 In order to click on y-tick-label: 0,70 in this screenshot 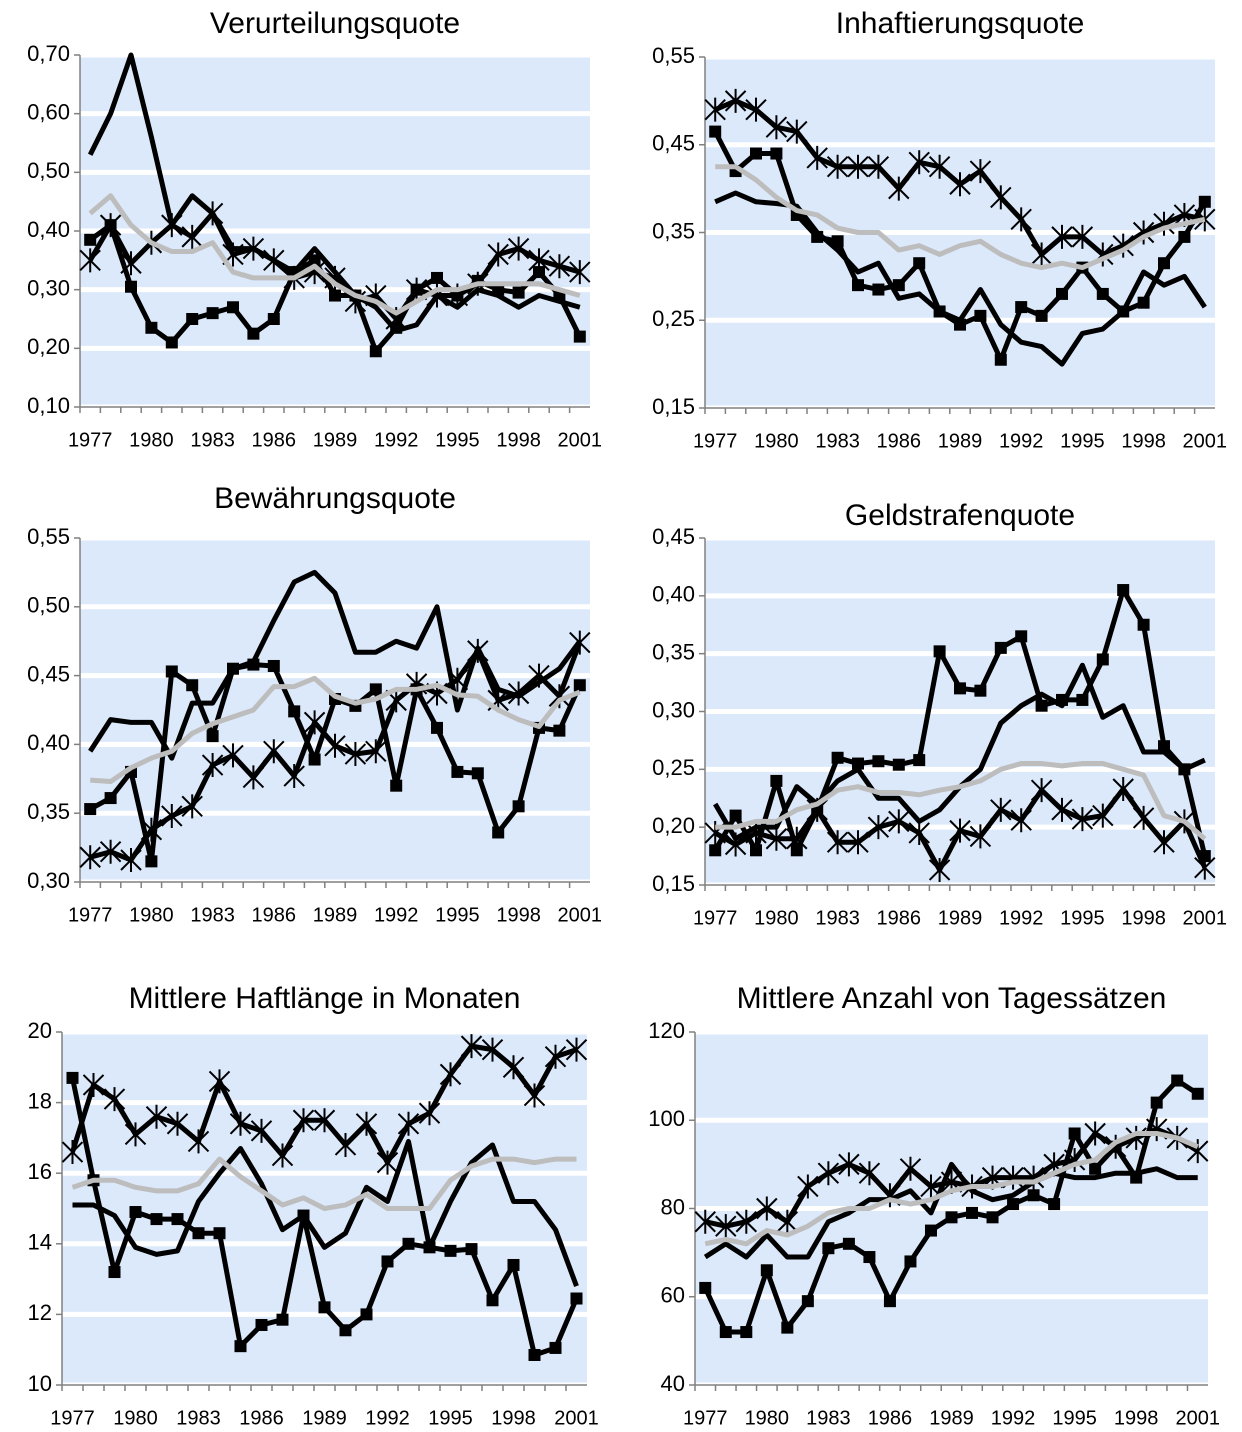, I will do `click(48, 53)`.